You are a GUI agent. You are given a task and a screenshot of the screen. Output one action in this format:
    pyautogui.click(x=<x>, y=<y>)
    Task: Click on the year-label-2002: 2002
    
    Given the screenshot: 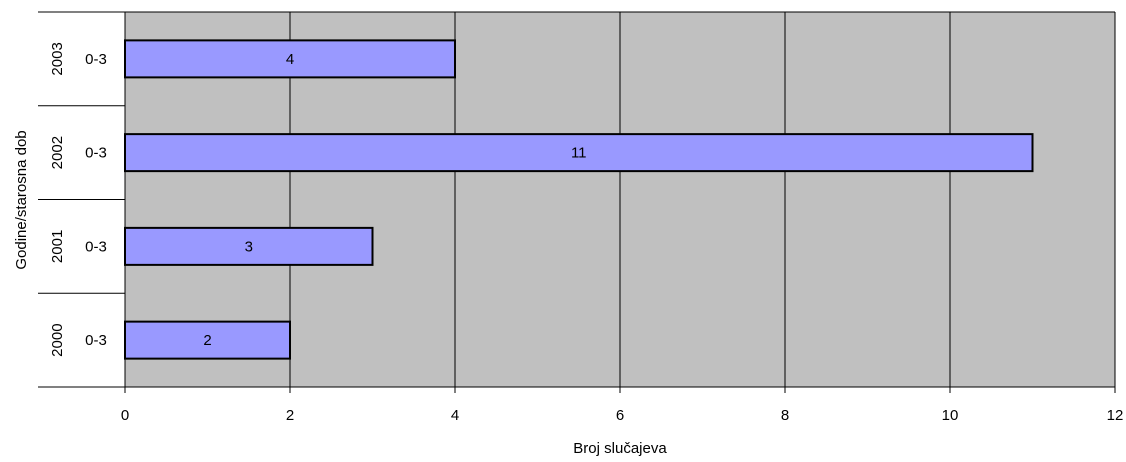 What is the action you would take?
    pyautogui.click(x=57, y=152)
    